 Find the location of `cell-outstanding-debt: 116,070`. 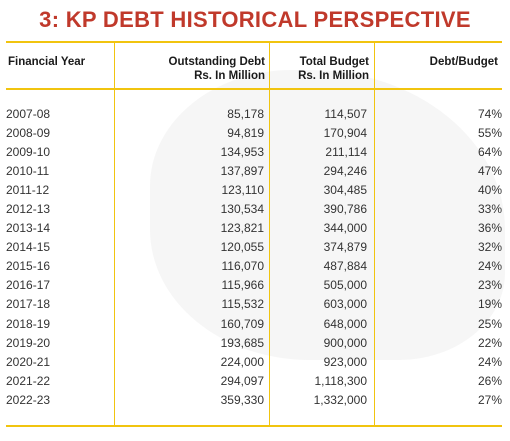

cell-outstanding-debt: 116,070 is located at coordinates (243, 266).